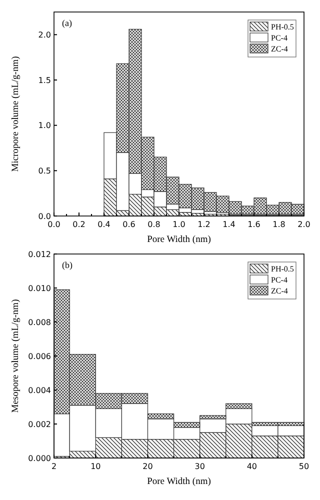  What do you see at coordinates (204, 224) in the screenshot?
I see `x-tick-label: 1.2` at bounding box center [204, 224].